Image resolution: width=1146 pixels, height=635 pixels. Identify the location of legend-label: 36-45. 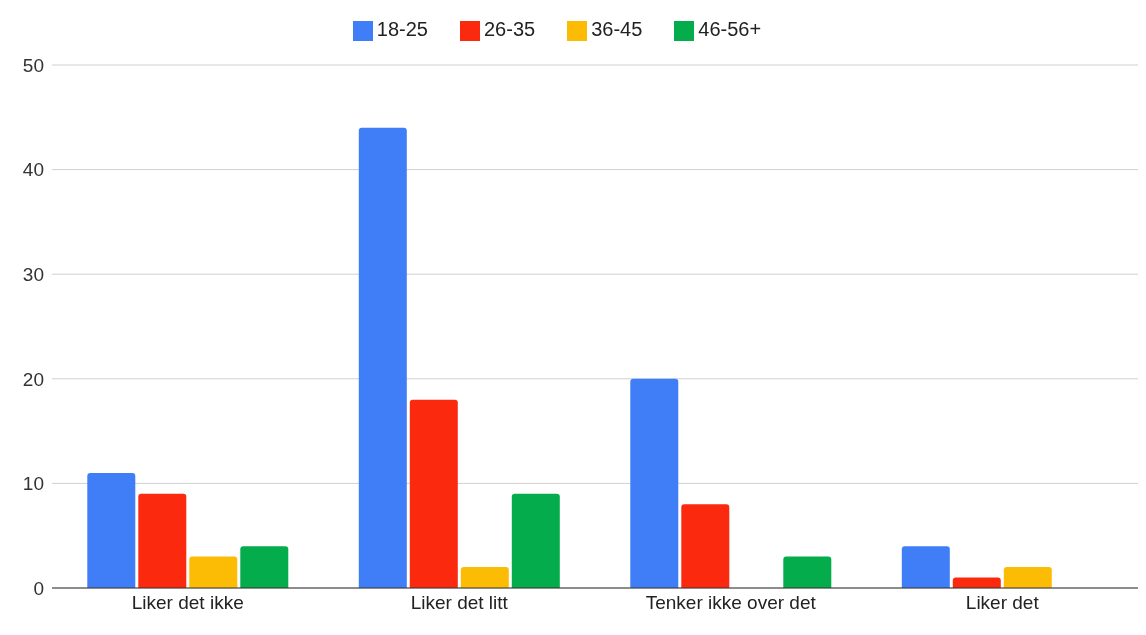
(617, 29).